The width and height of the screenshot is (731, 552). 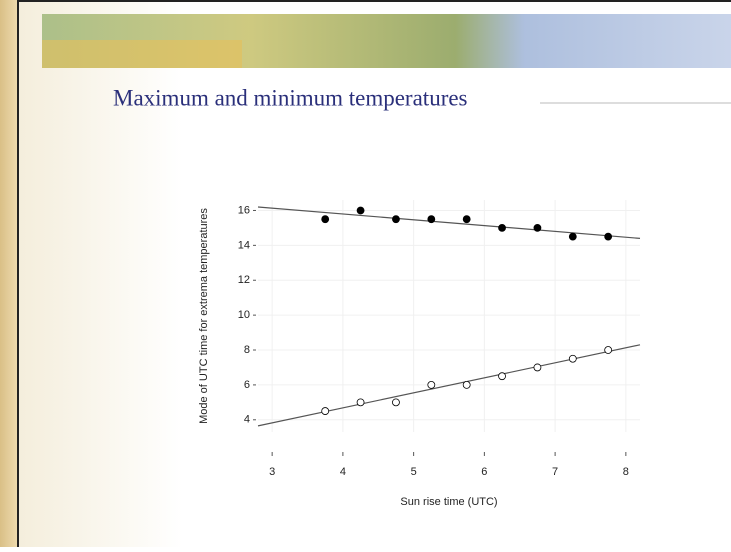 I want to click on x-tick-label: 3, so click(x=272, y=472).